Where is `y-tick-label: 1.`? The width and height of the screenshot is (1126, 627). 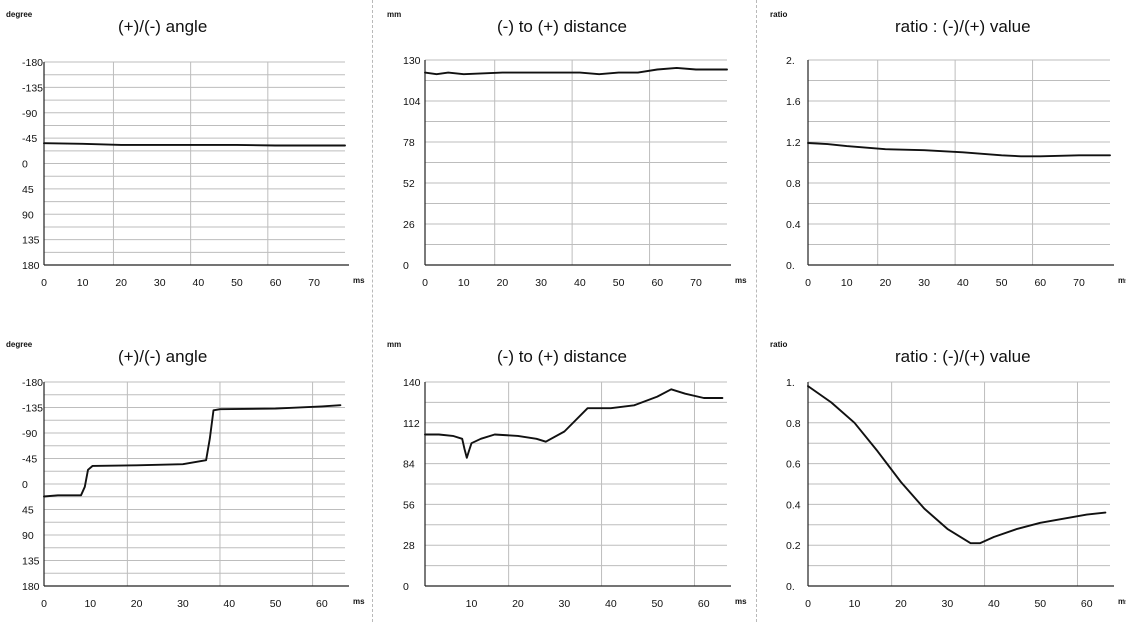 y-tick-label: 1. is located at coordinates (790, 383).